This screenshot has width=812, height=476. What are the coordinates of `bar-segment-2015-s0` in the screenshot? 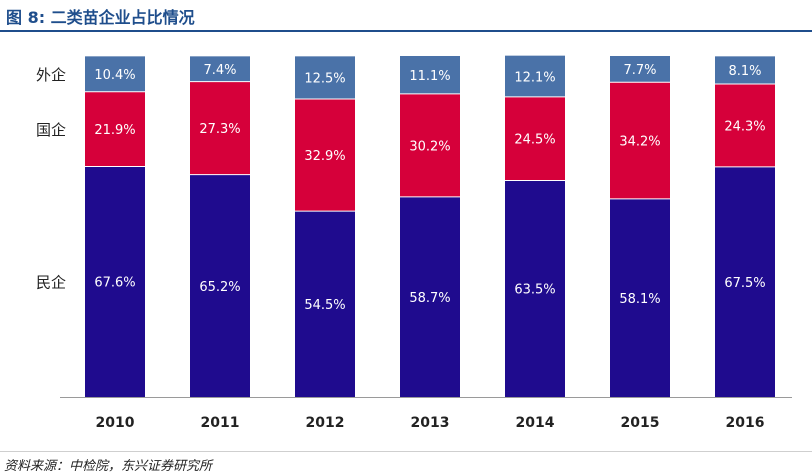 It's located at (640, 297).